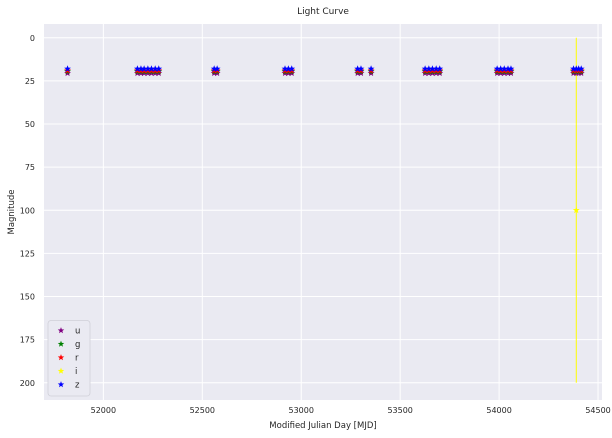 Image resolution: width=612 pixels, height=438 pixels. Describe the element at coordinates (61, 370) in the screenshot. I see `legend-marker-i` at that location.